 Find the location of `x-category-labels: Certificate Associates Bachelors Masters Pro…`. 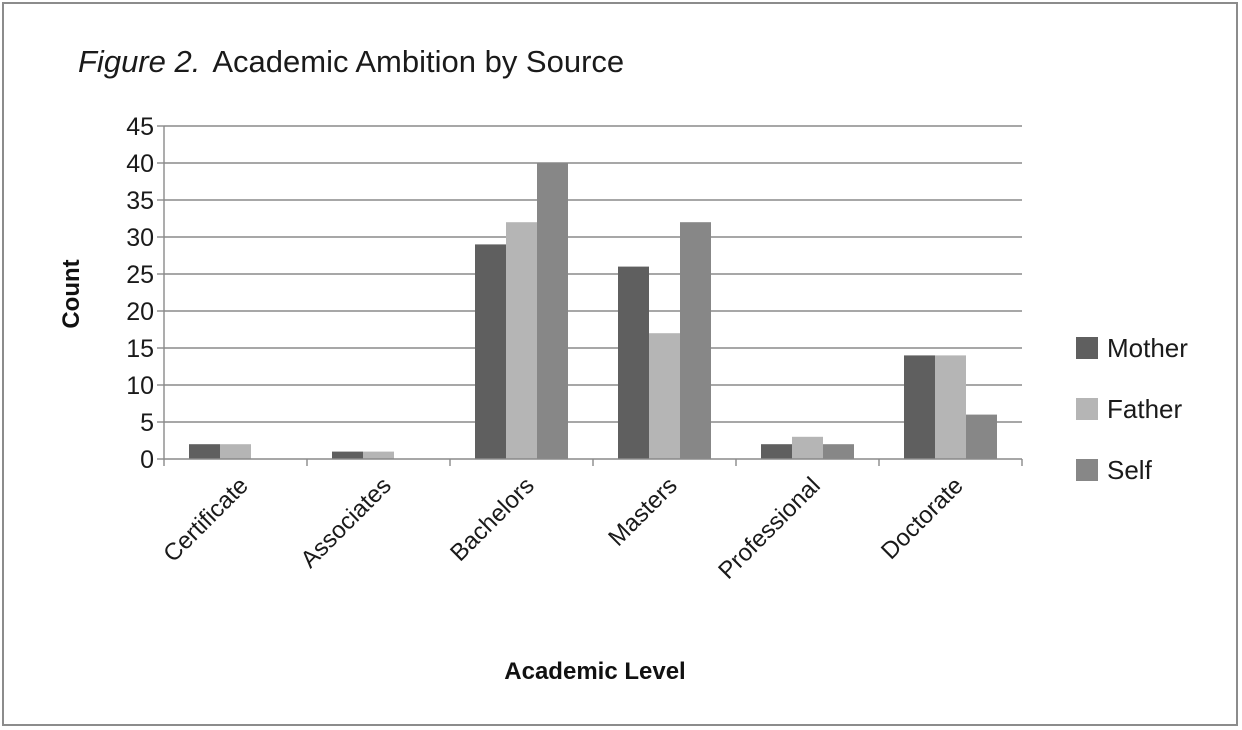

x-category-labels: Certificate Associates Bachelors Masters Pro… is located at coordinates (563, 528).